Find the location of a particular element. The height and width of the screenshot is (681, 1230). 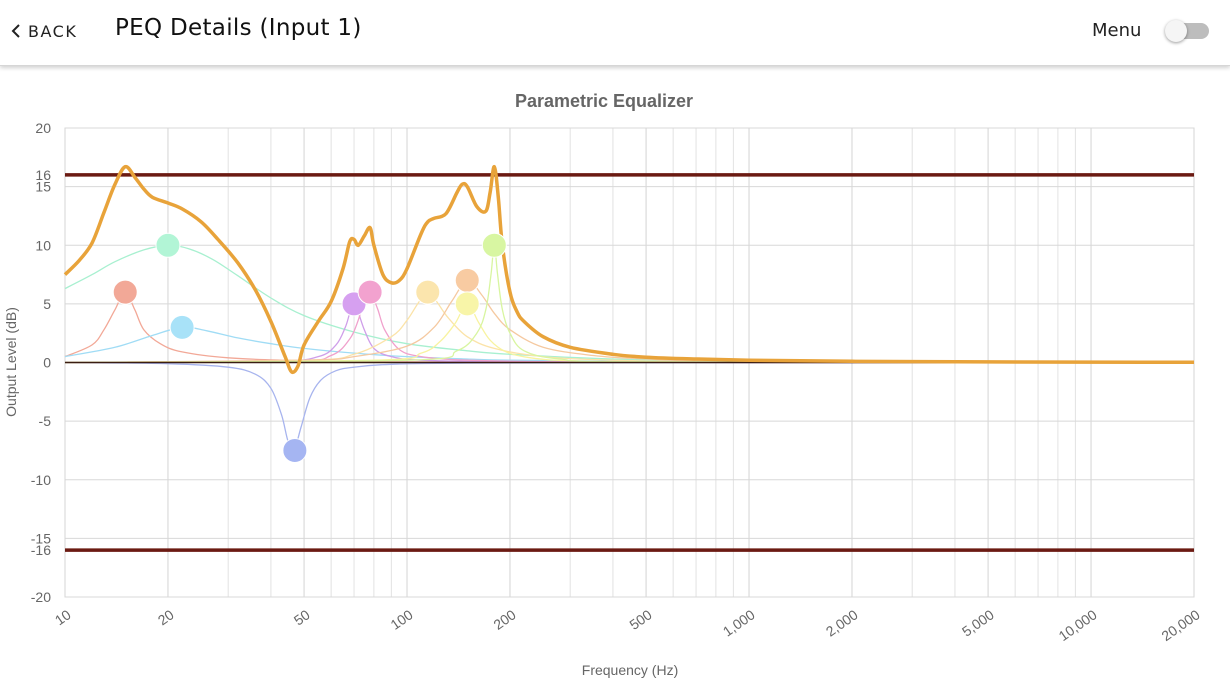

x-tick-label: 100 is located at coordinates (401, 619).